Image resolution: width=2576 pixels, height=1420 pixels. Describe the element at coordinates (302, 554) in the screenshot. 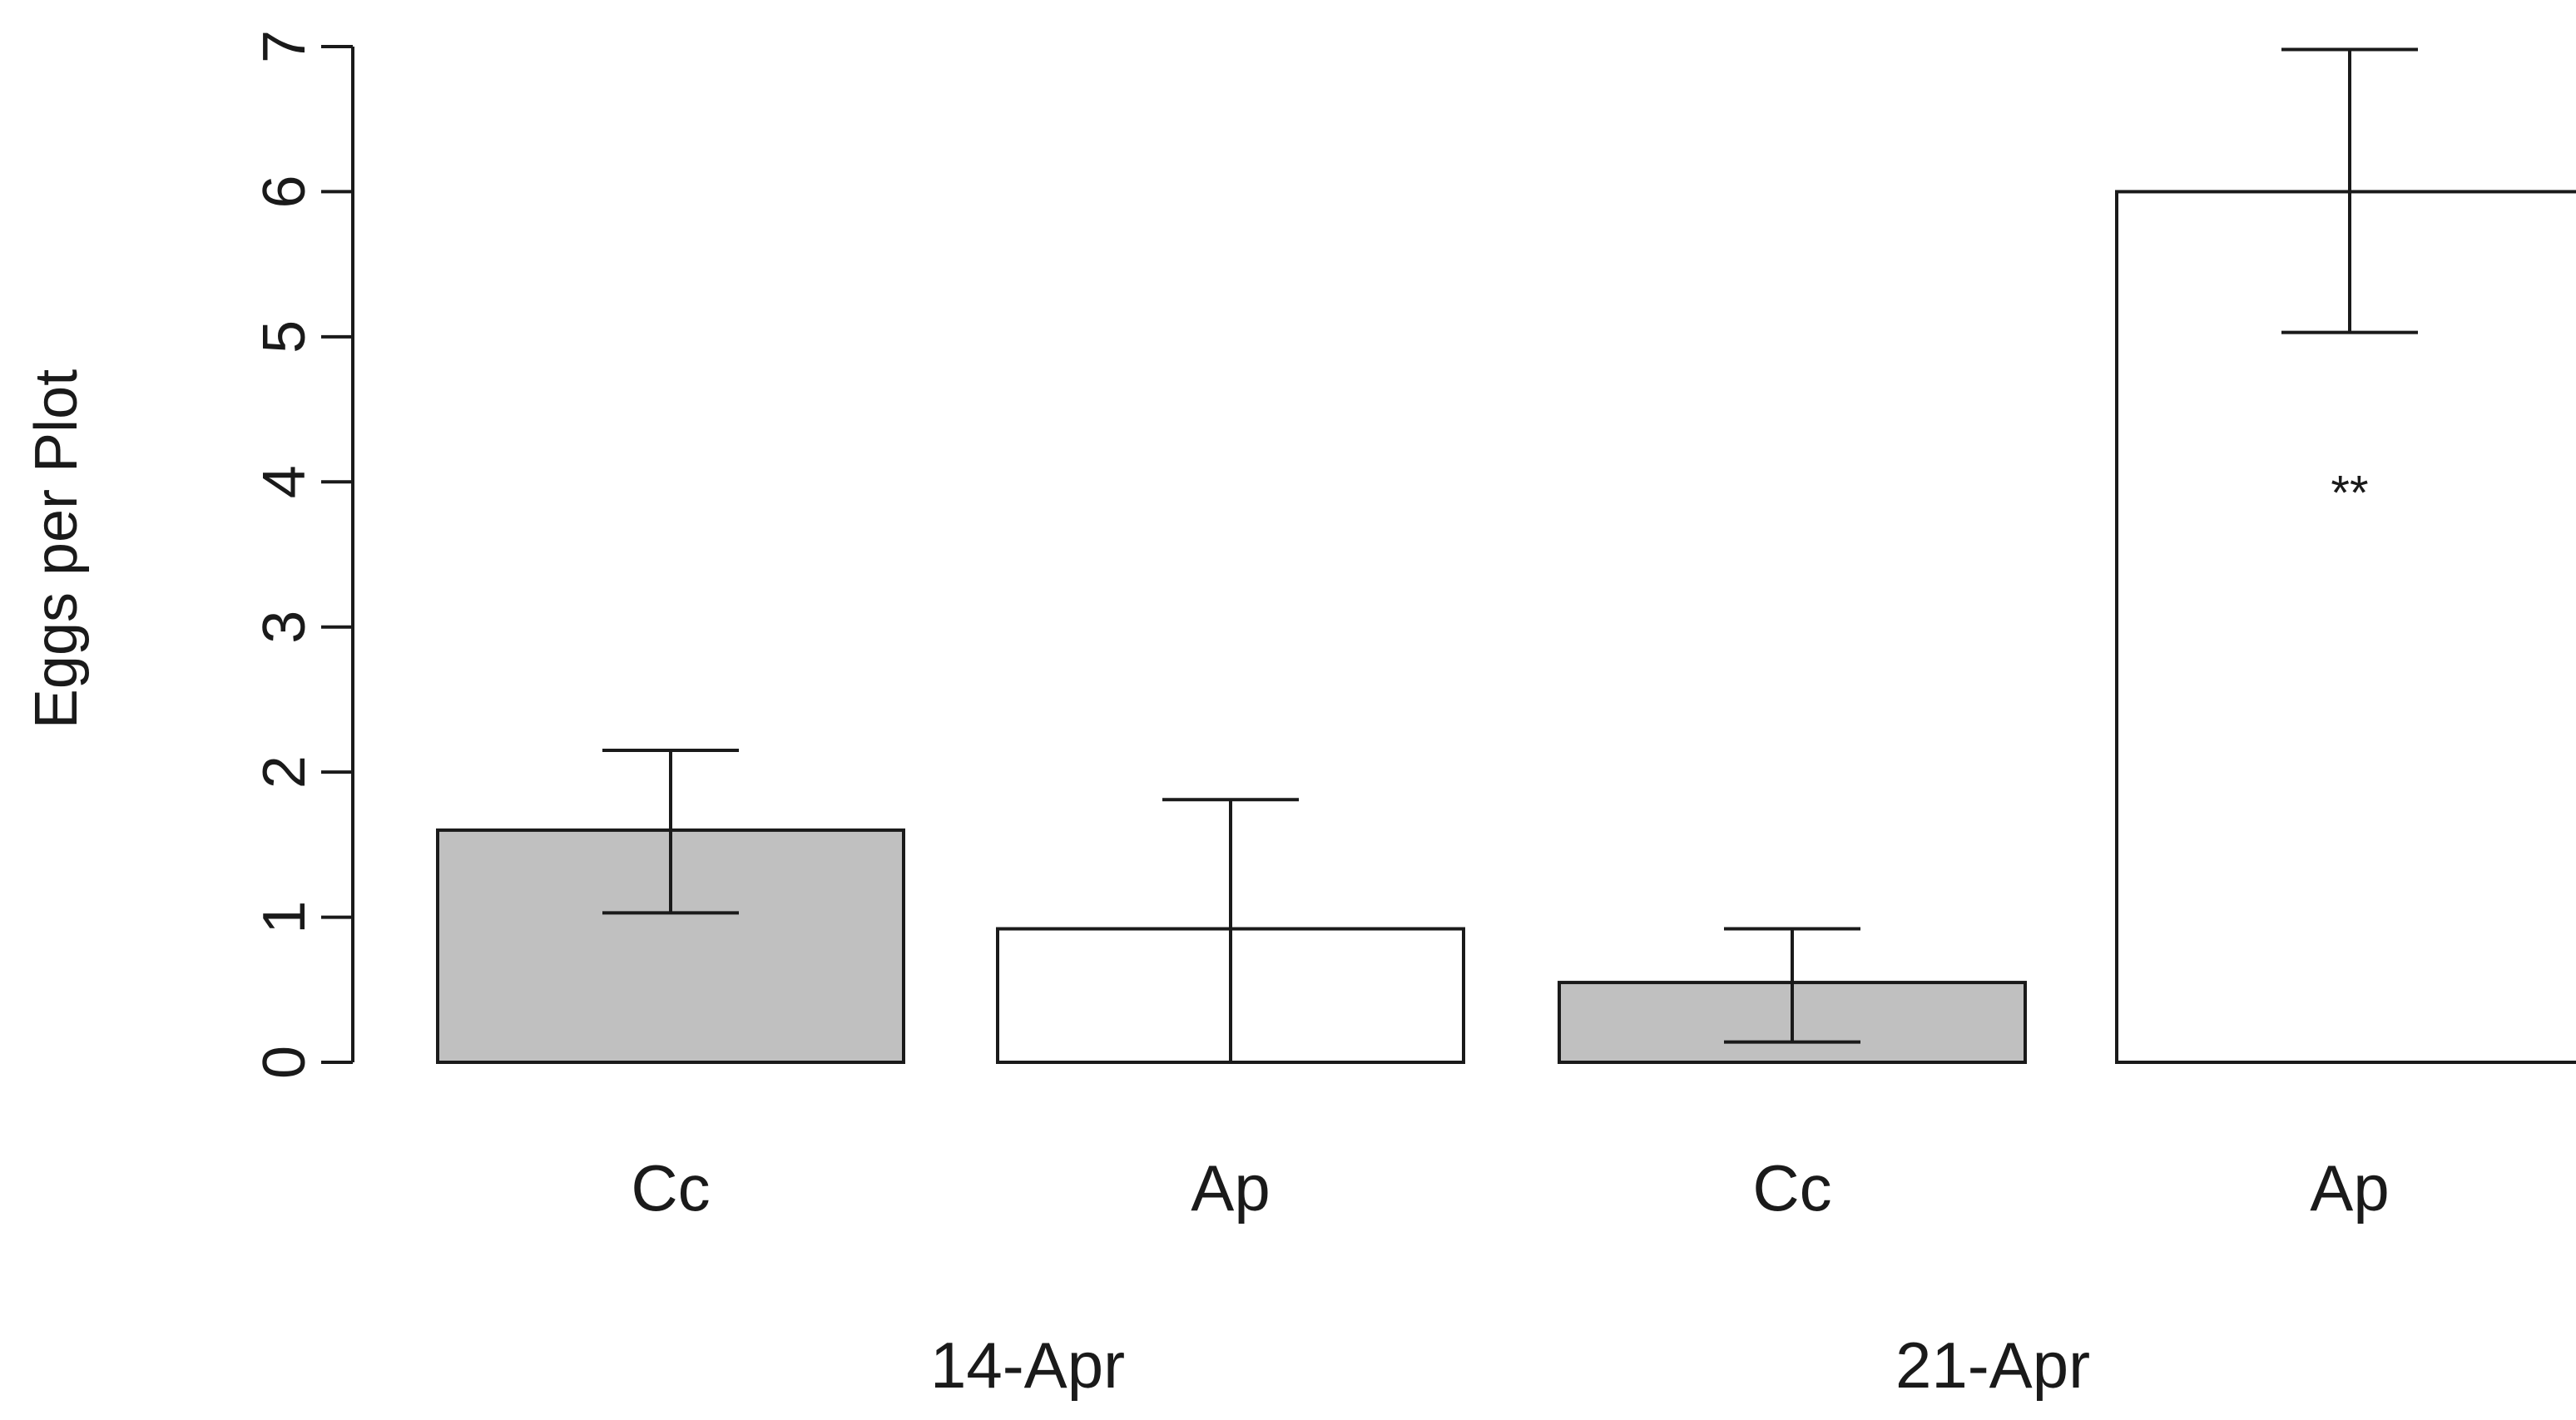

I see `y-axis: 0 1 2 3 4 5 6 7` at that location.